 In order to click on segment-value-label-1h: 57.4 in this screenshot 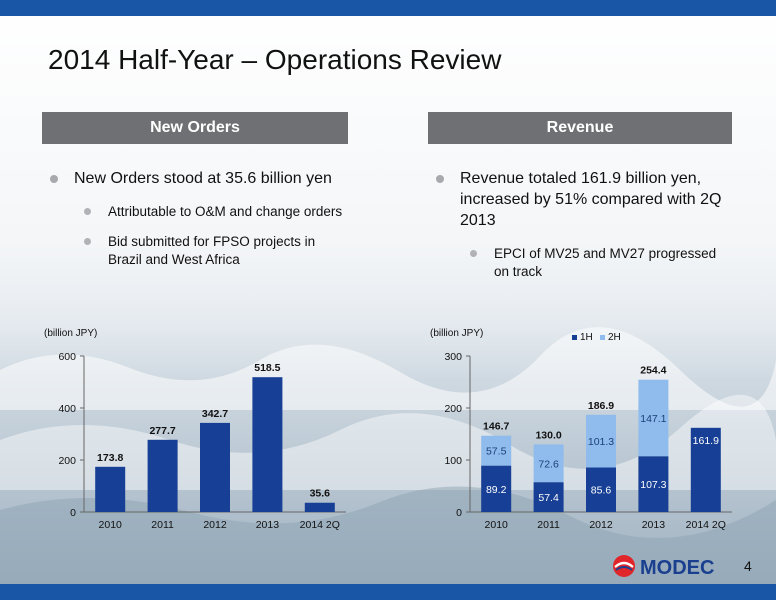, I will do `click(548, 498)`.